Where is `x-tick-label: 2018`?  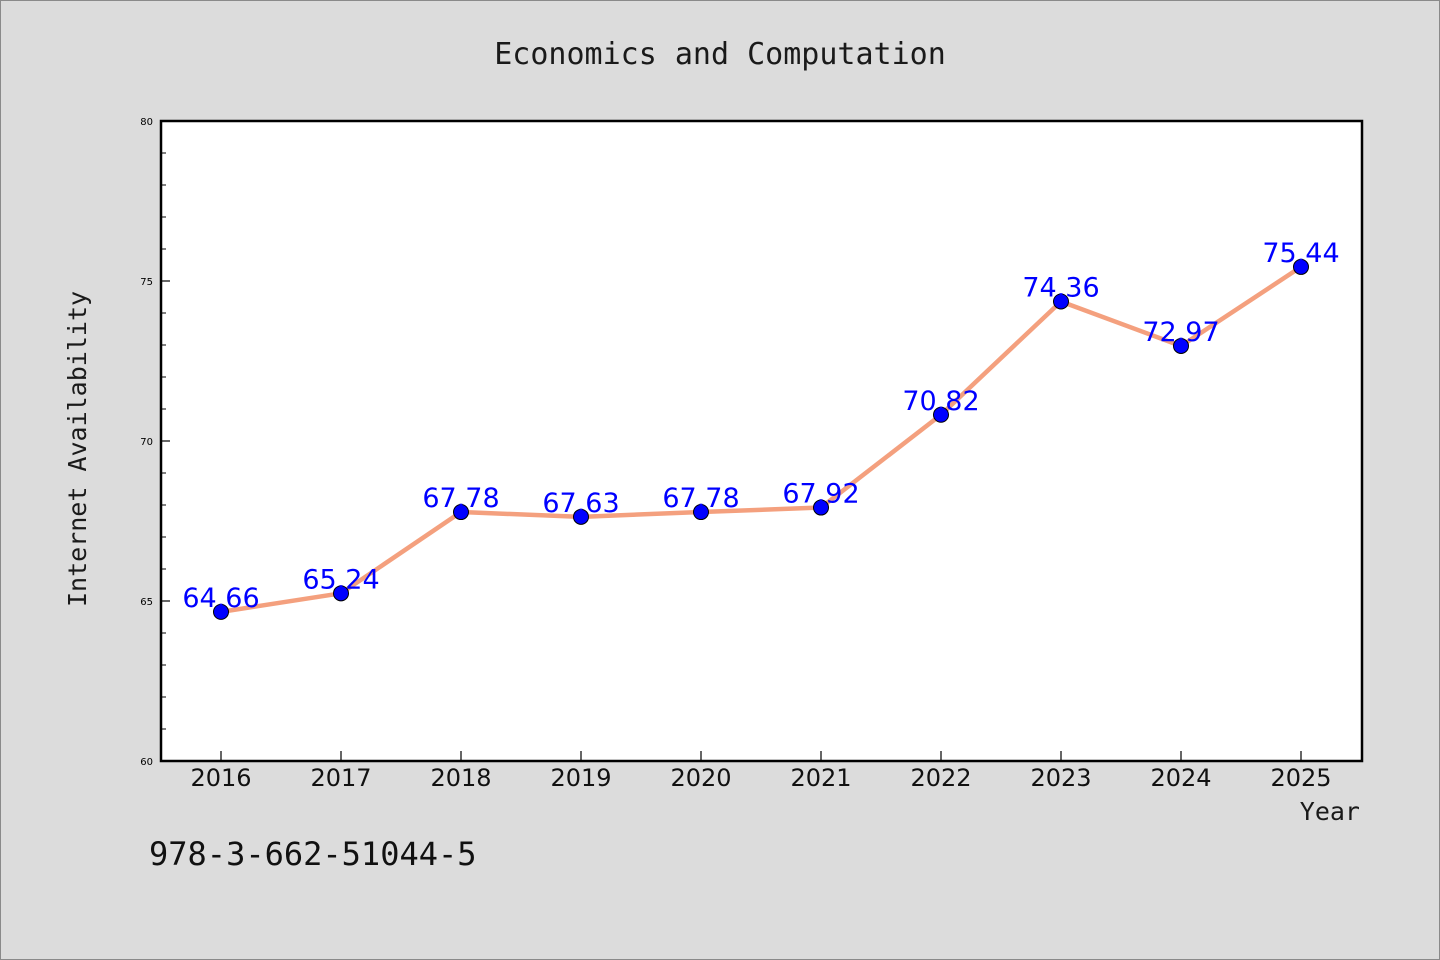 x-tick-label: 2018 is located at coordinates (460, 778).